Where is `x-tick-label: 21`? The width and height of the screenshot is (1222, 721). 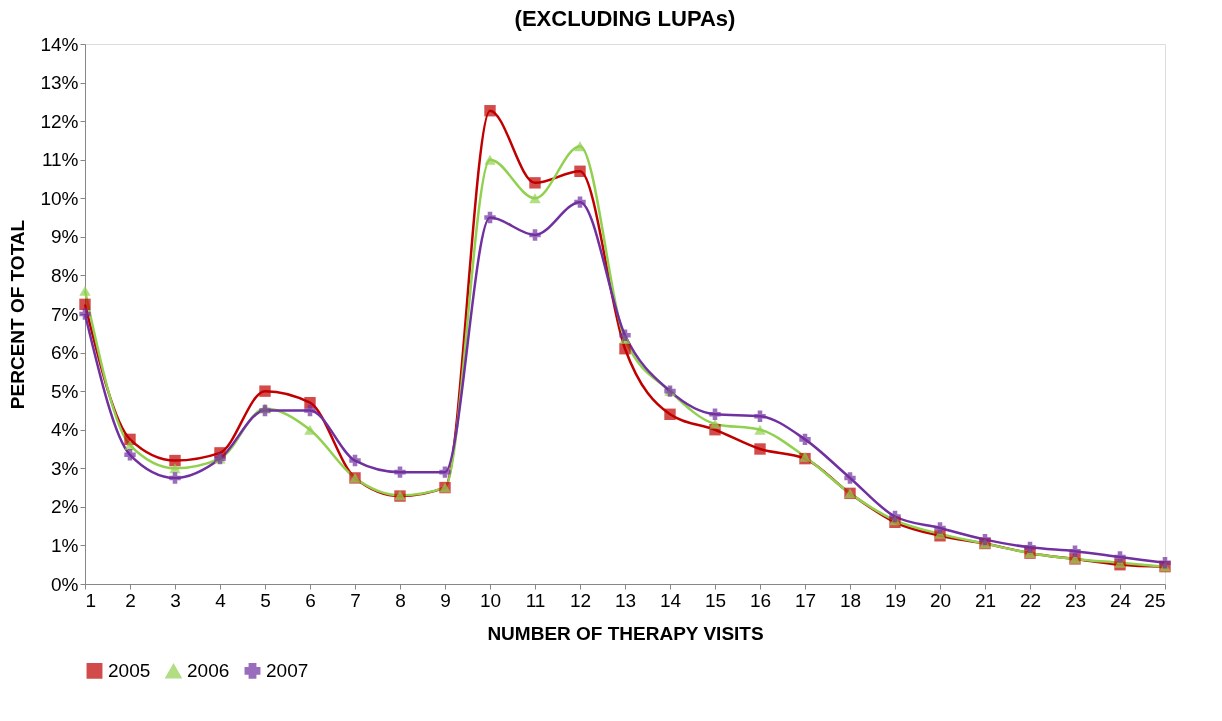 x-tick-label: 21 is located at coordinates (985, 600).